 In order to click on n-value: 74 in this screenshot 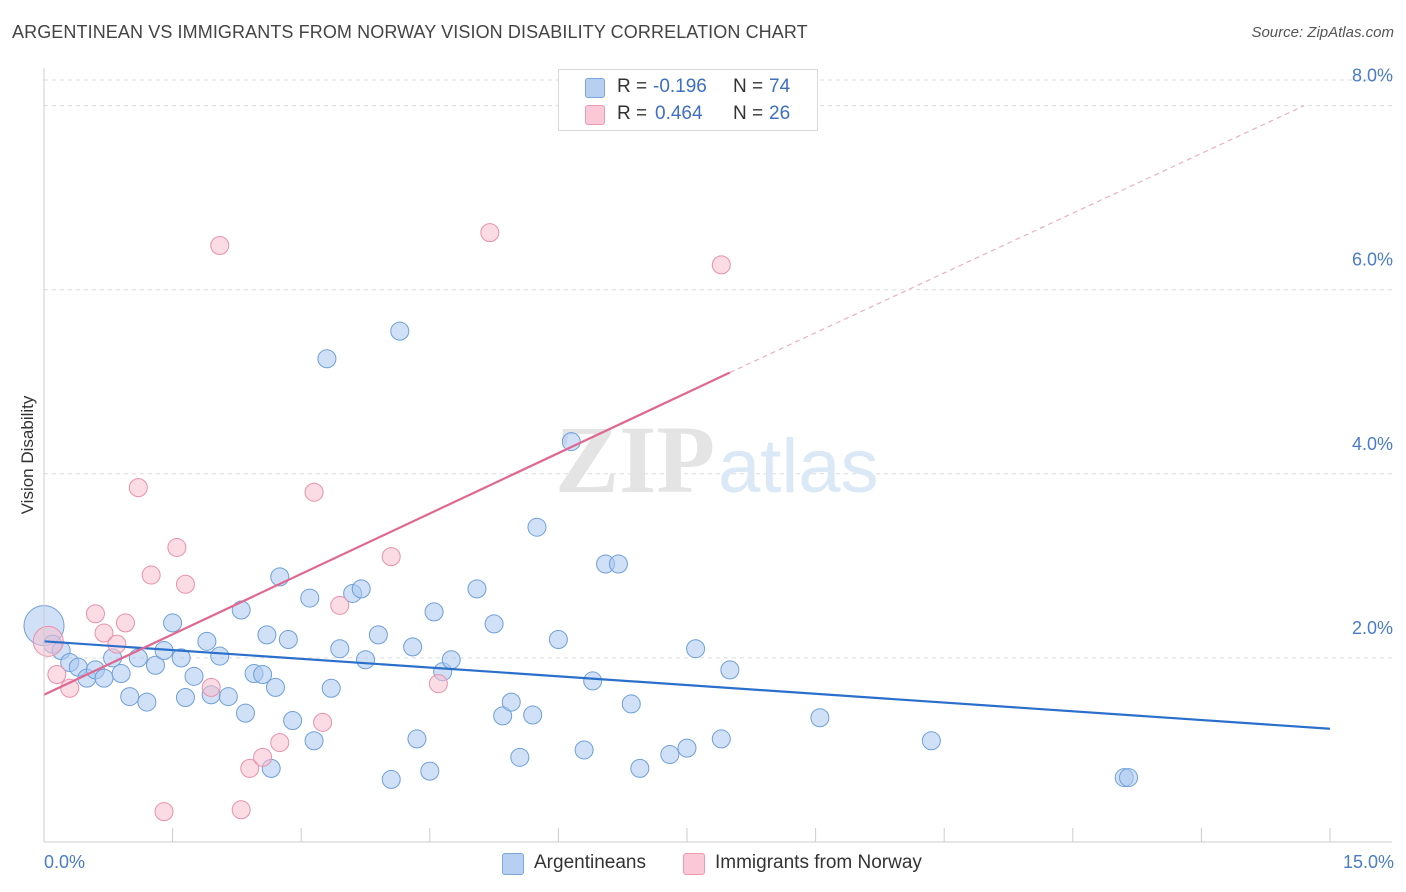, I will do `click(780, 86)`.